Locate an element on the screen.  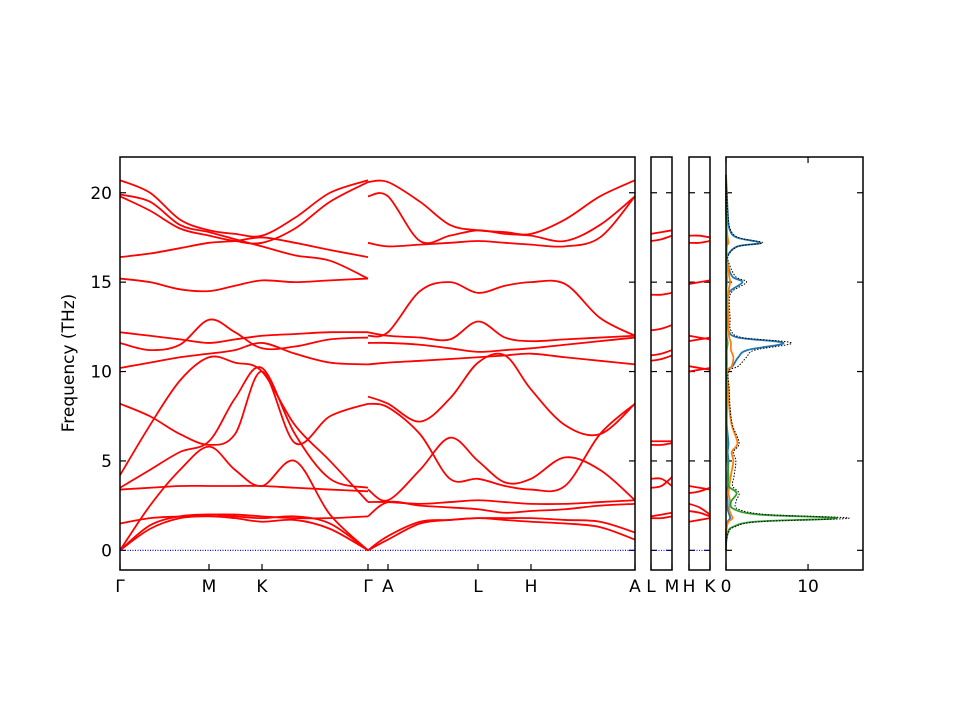
y-tick-label: 10 is located at coordinates (101, 373).